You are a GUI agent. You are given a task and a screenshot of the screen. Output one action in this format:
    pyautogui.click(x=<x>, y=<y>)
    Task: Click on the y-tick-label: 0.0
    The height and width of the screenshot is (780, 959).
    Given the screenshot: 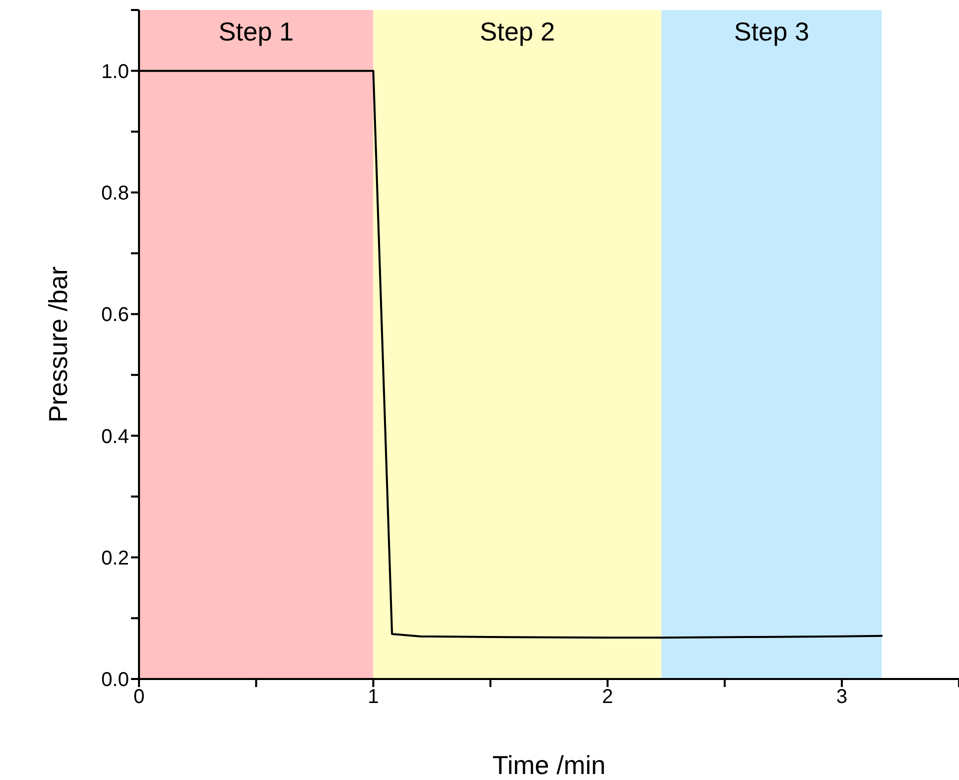 What is the action you would take?
    pyautogui.click(x=115, y=680)
    